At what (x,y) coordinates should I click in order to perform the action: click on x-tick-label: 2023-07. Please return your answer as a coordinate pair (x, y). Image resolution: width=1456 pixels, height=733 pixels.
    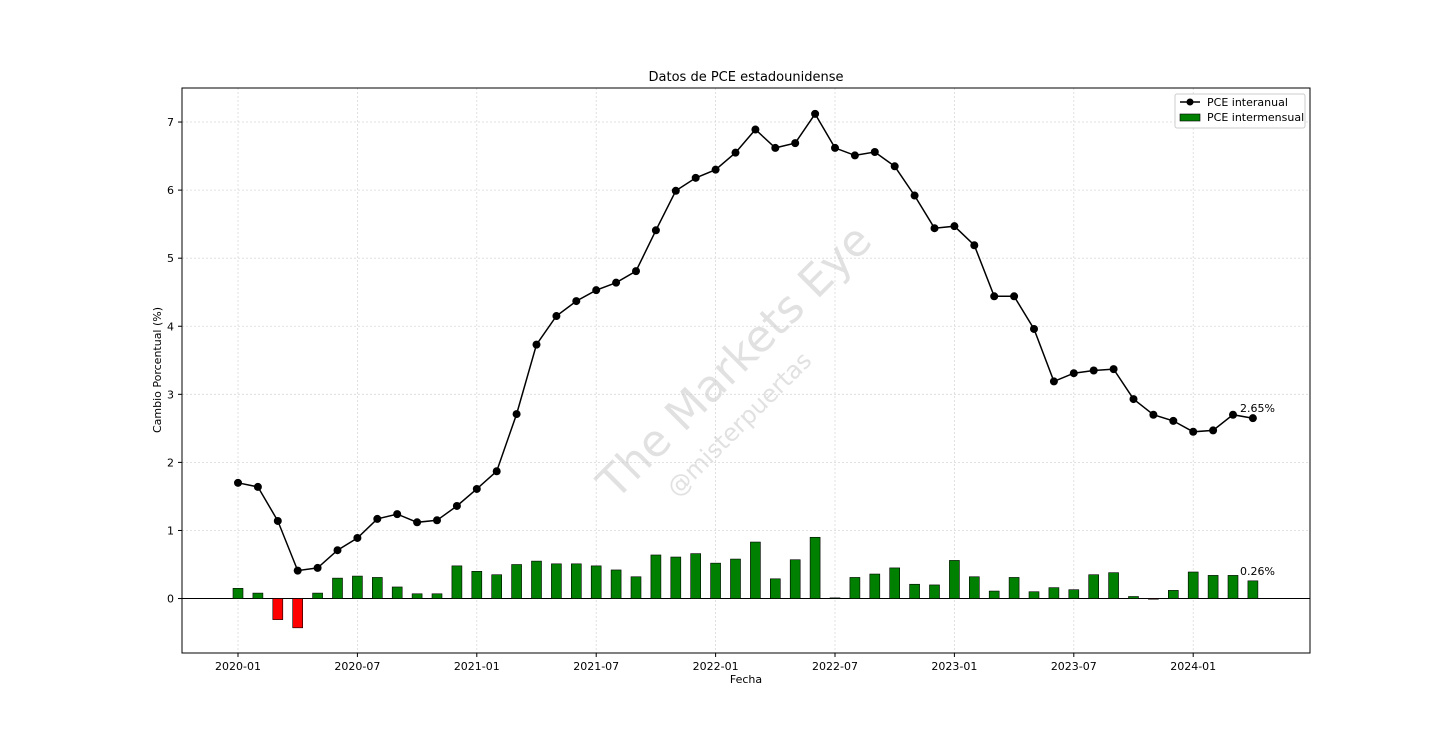
    Looking at the image, I should click on (1074, 666).